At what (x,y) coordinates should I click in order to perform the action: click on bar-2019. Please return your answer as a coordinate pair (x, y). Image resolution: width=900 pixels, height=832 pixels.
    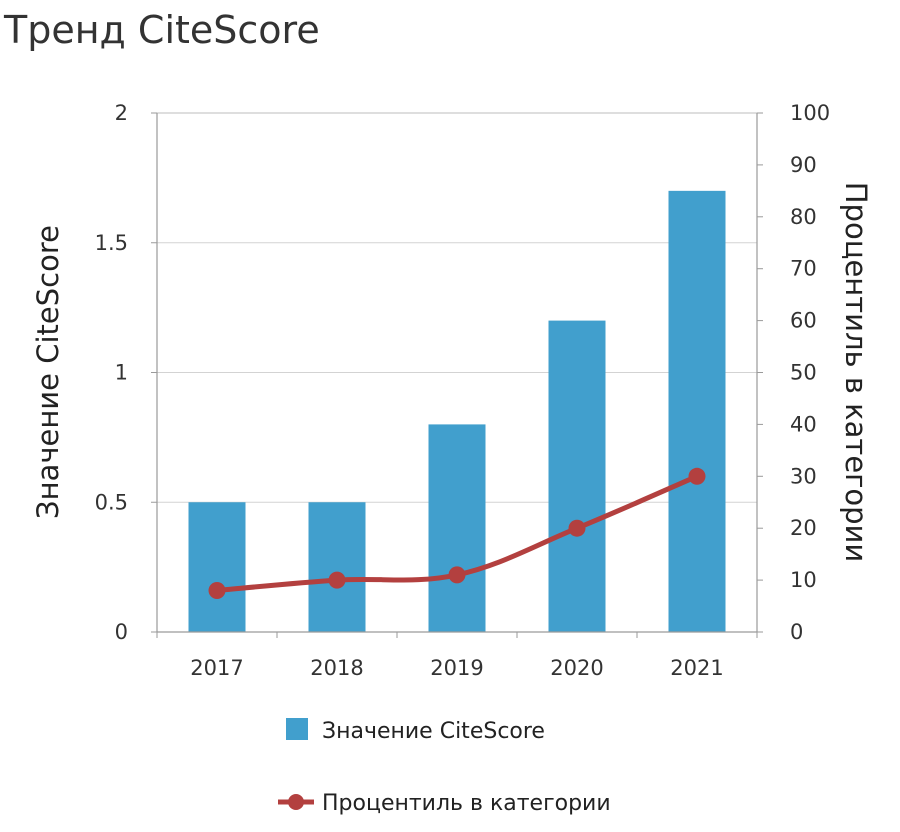
    Looking at the image, I should click on (457, 528).